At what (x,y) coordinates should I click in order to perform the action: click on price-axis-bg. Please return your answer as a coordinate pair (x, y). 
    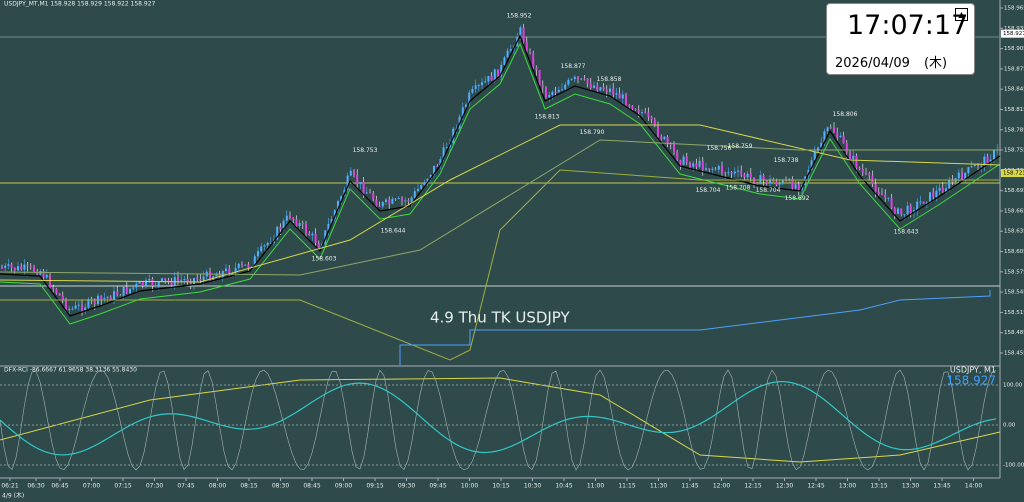
    Looking at the image, I should click on (1012, 245).